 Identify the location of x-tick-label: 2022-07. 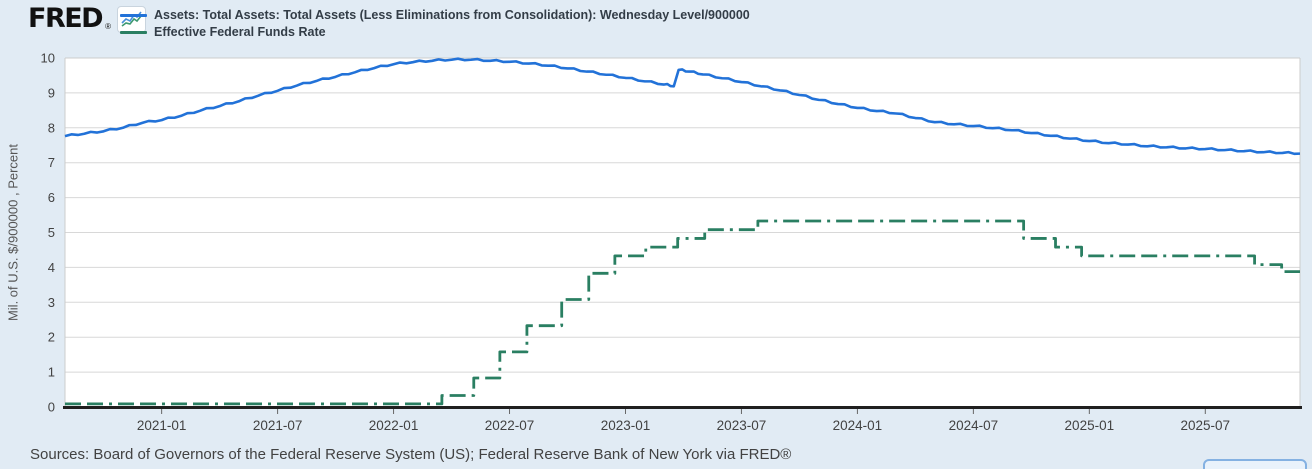
(510, 425).